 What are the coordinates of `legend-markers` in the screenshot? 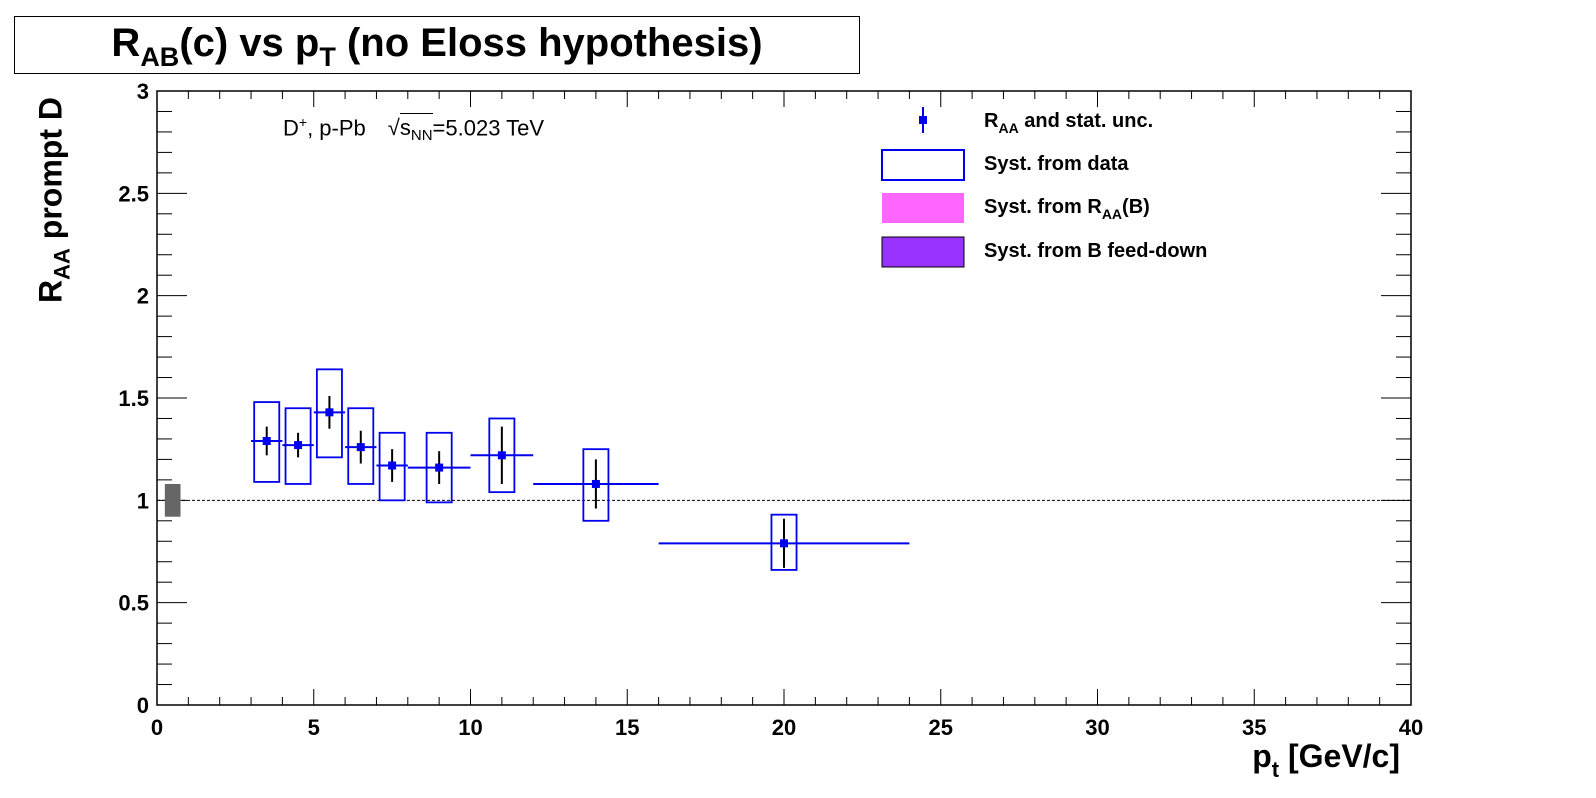 It's located at (923, 187).